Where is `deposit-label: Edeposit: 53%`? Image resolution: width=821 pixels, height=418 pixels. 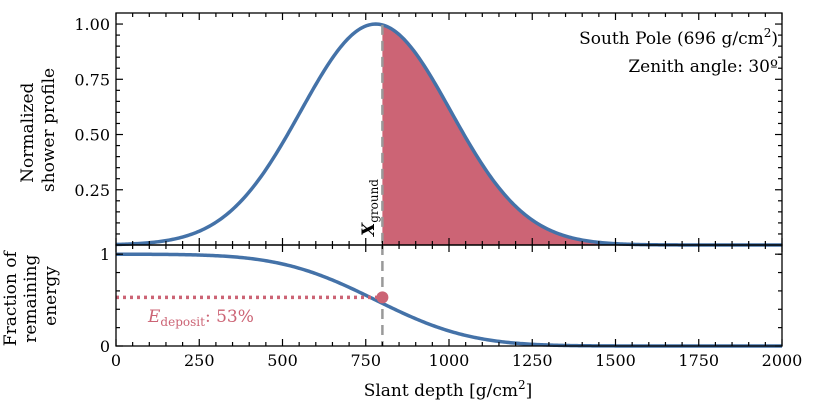 deposit-label: Edeposit: 53% is located at coordinates (200, 318).